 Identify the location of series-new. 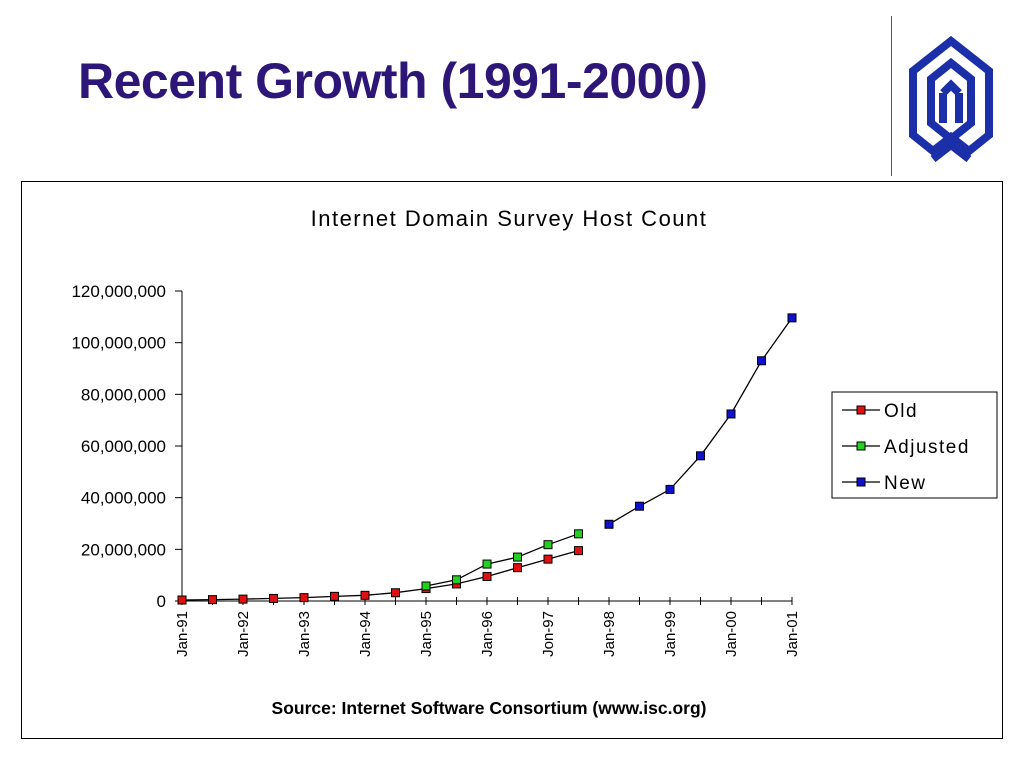
(700, 421).